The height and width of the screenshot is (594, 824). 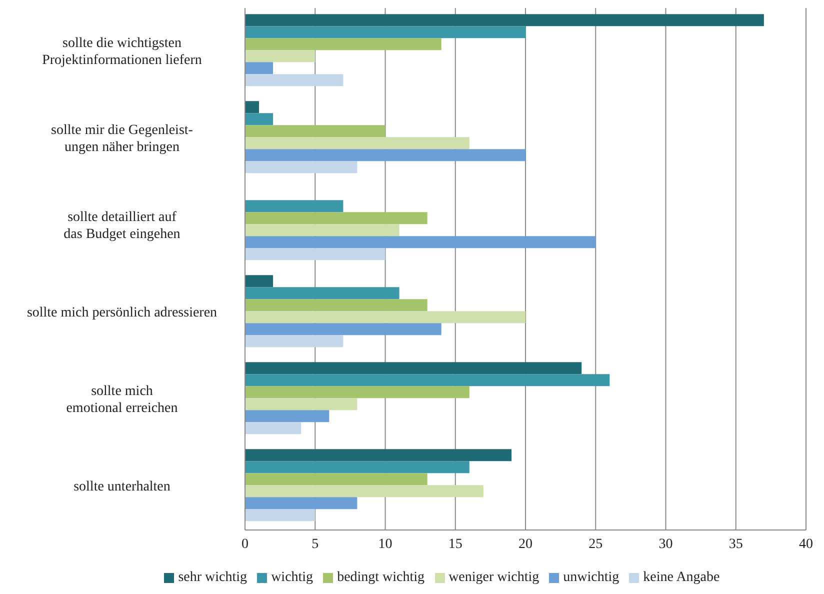 I want to click on x-tick-label: 30, so click(x=665, y=544).